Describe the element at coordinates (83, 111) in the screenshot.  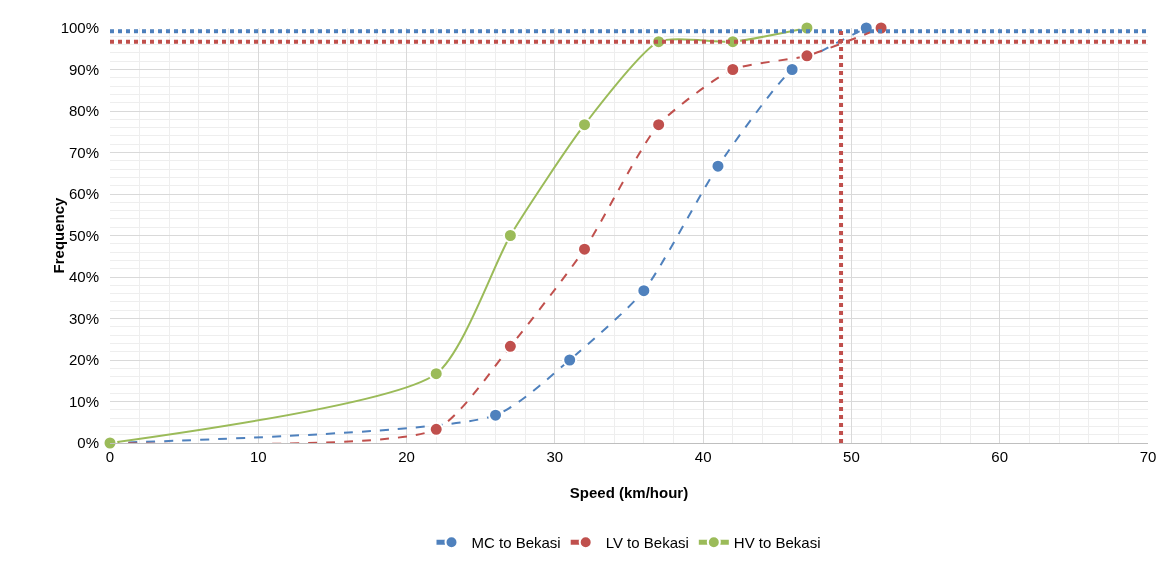
I see `y-tick-label: 80%` at that location.